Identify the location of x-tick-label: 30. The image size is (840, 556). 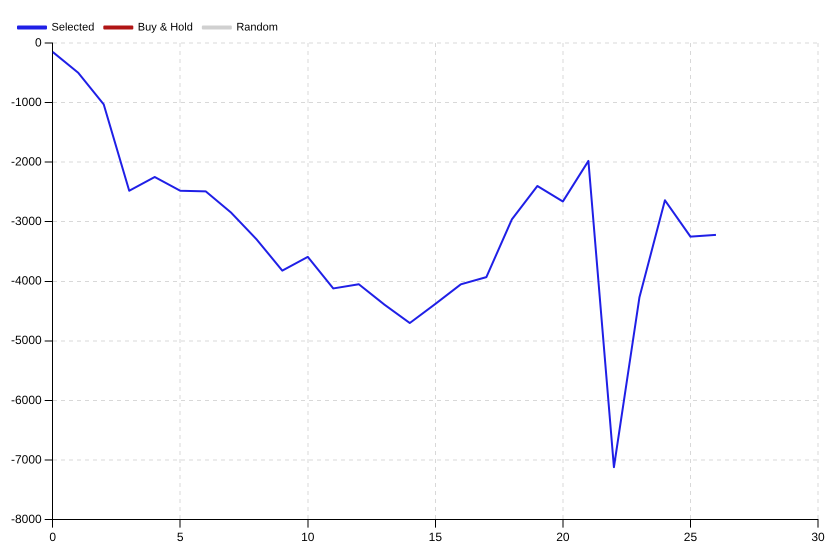
(818, 537).